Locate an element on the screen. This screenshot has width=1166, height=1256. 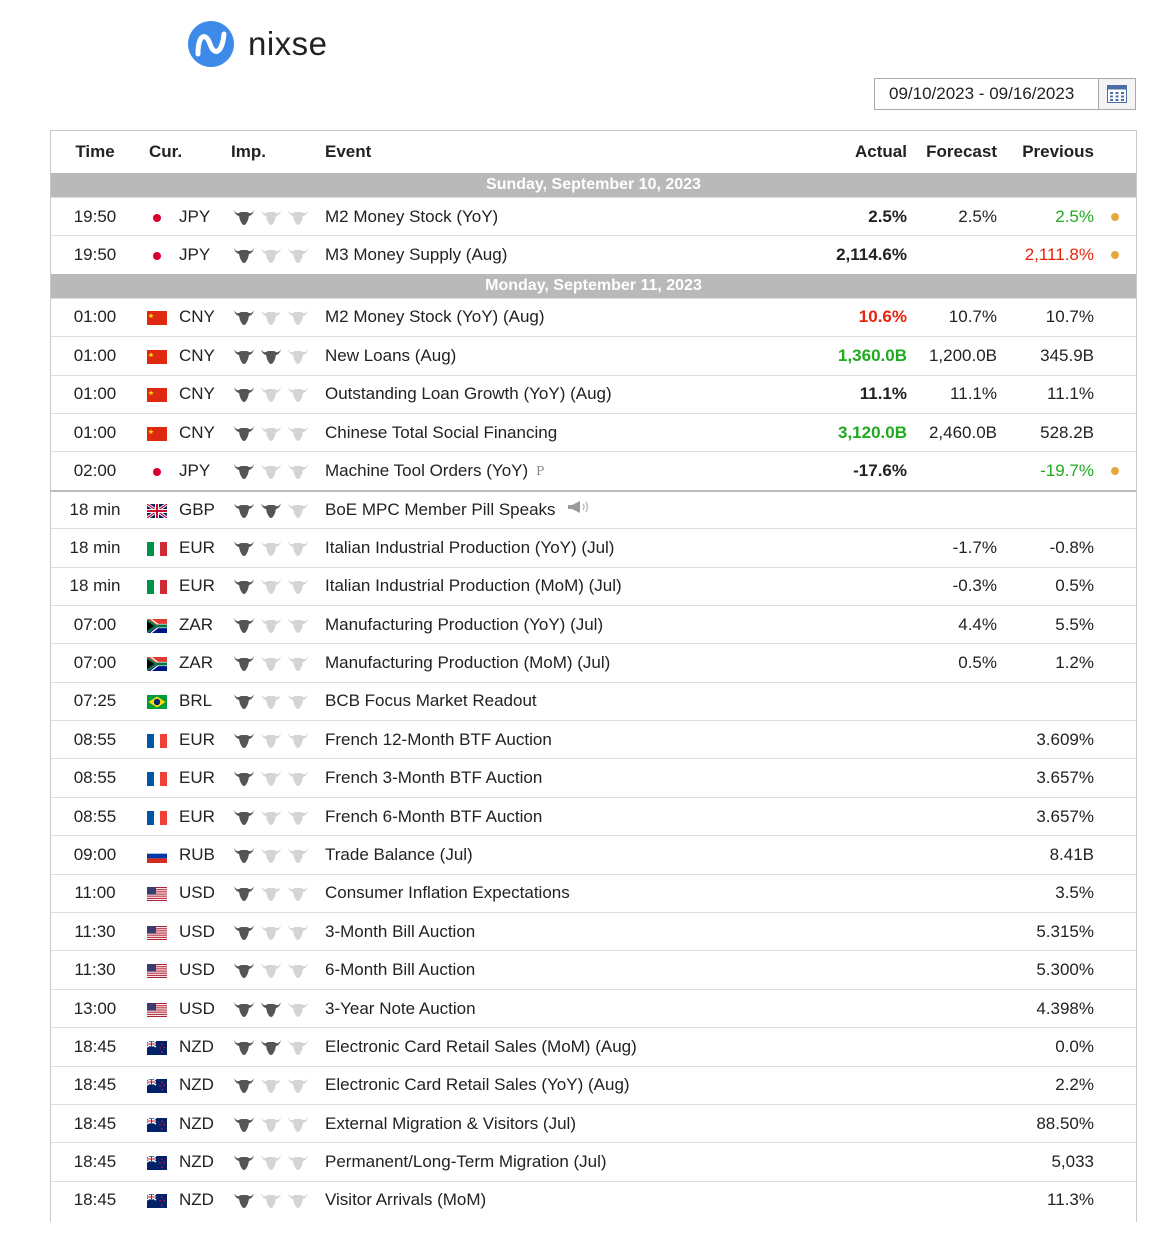
event-cell: M2 Money Stock (YoY) is located at coordinates (562, 217).